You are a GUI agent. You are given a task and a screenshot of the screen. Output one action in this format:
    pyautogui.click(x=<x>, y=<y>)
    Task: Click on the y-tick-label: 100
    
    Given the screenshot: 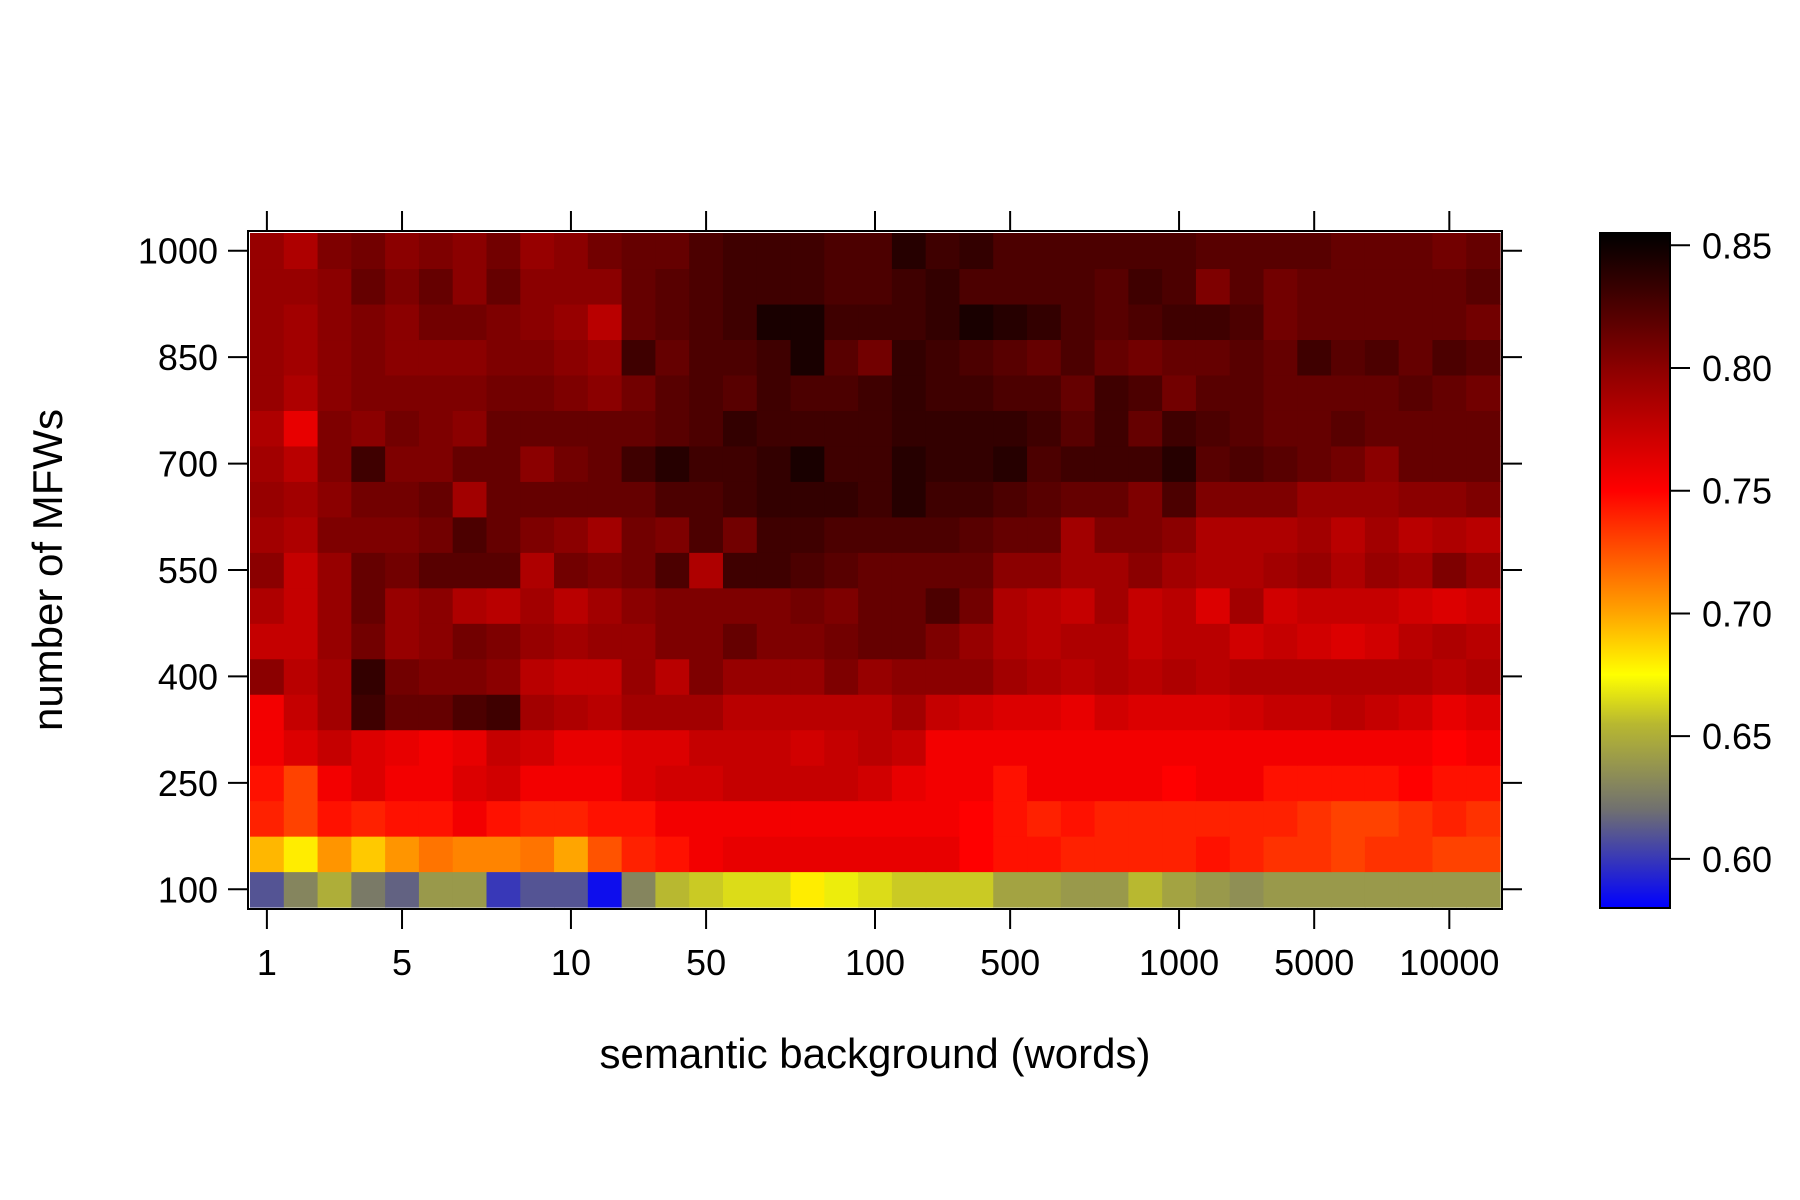 What is the action you would take?
    pyautogui.click(x=188, y=889)
    